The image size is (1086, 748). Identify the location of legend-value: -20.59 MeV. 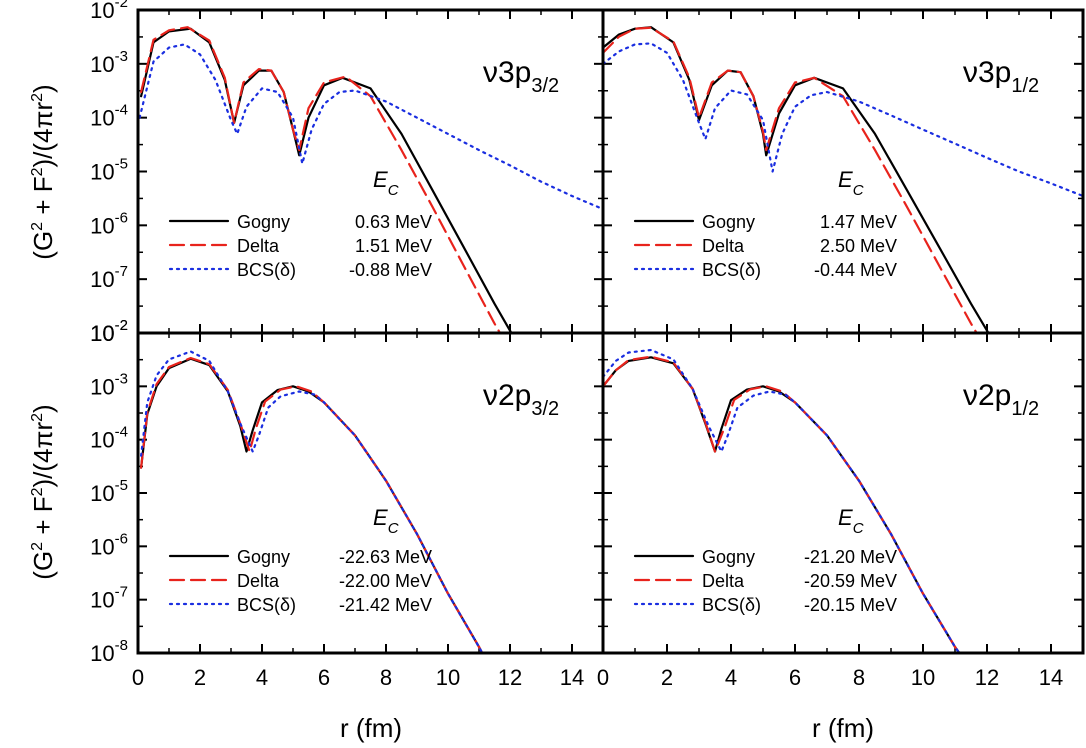
(850, 581).